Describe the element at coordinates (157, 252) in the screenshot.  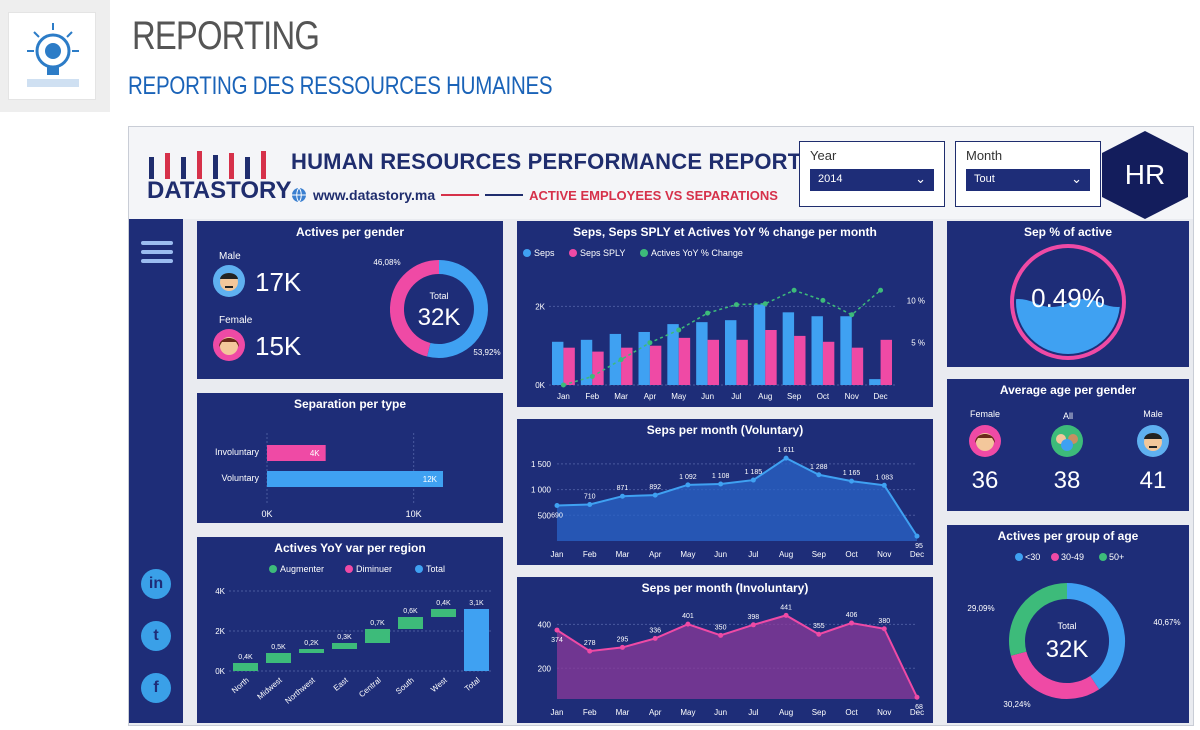
I see `menu-icon` at that location.